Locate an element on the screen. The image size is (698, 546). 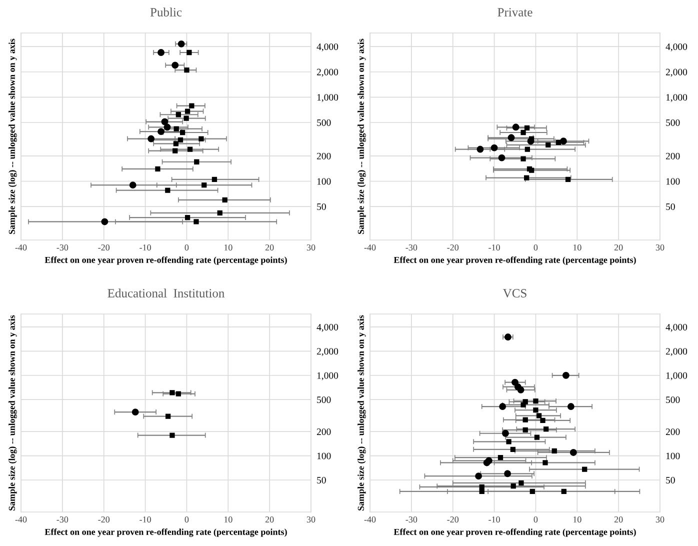
chart-title: Educational Institution is located at coordinates (166, 293).